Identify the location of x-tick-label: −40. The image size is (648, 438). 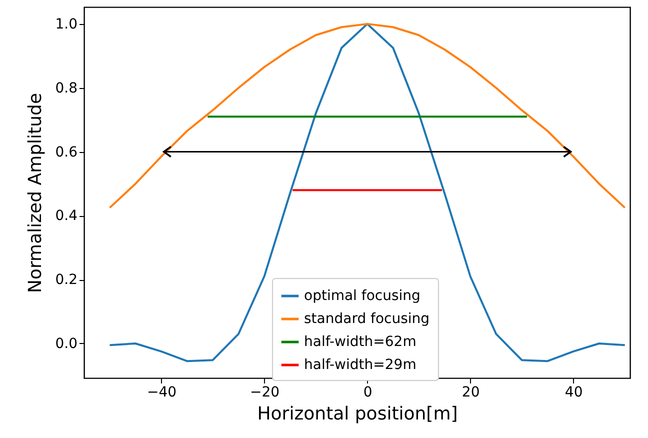
(161, 392).